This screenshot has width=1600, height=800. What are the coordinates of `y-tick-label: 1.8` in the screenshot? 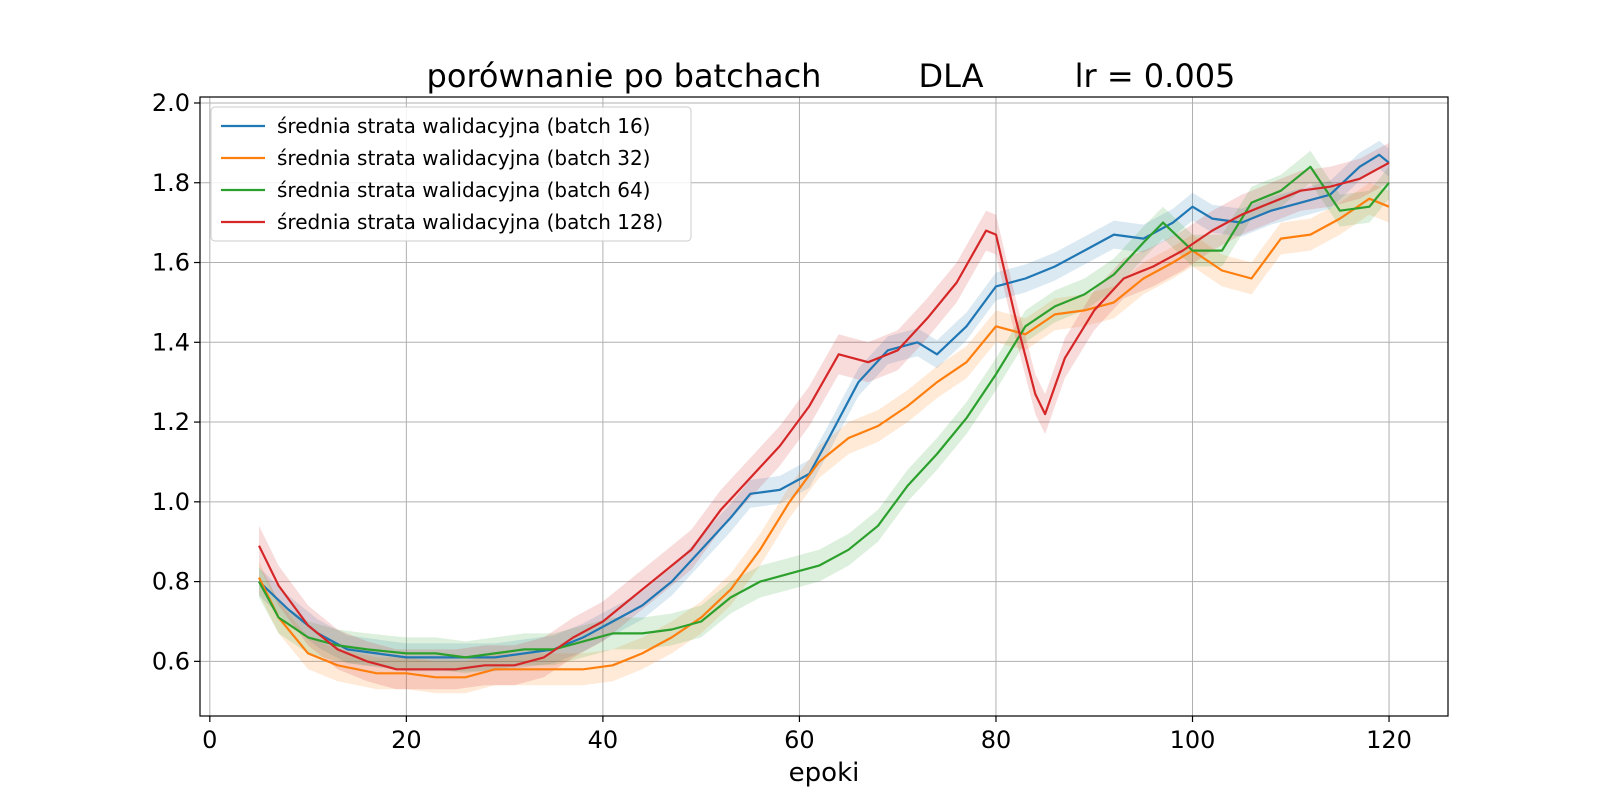 It's located at (171, 183).